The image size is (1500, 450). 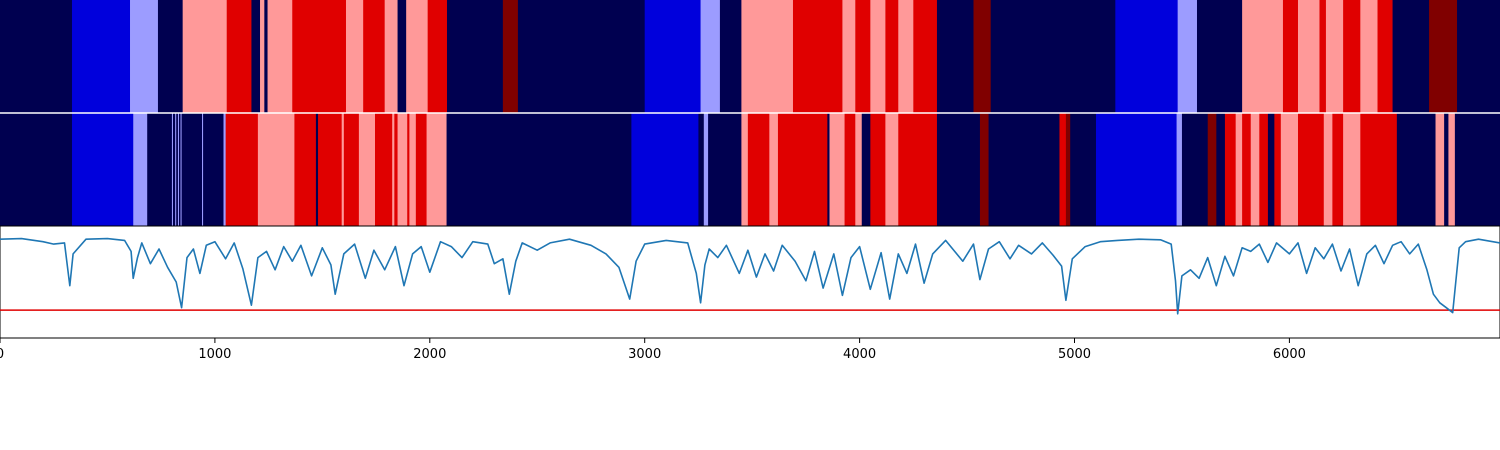 I want to click on x-tick-label: 6000, so click(x=1289, y=354).